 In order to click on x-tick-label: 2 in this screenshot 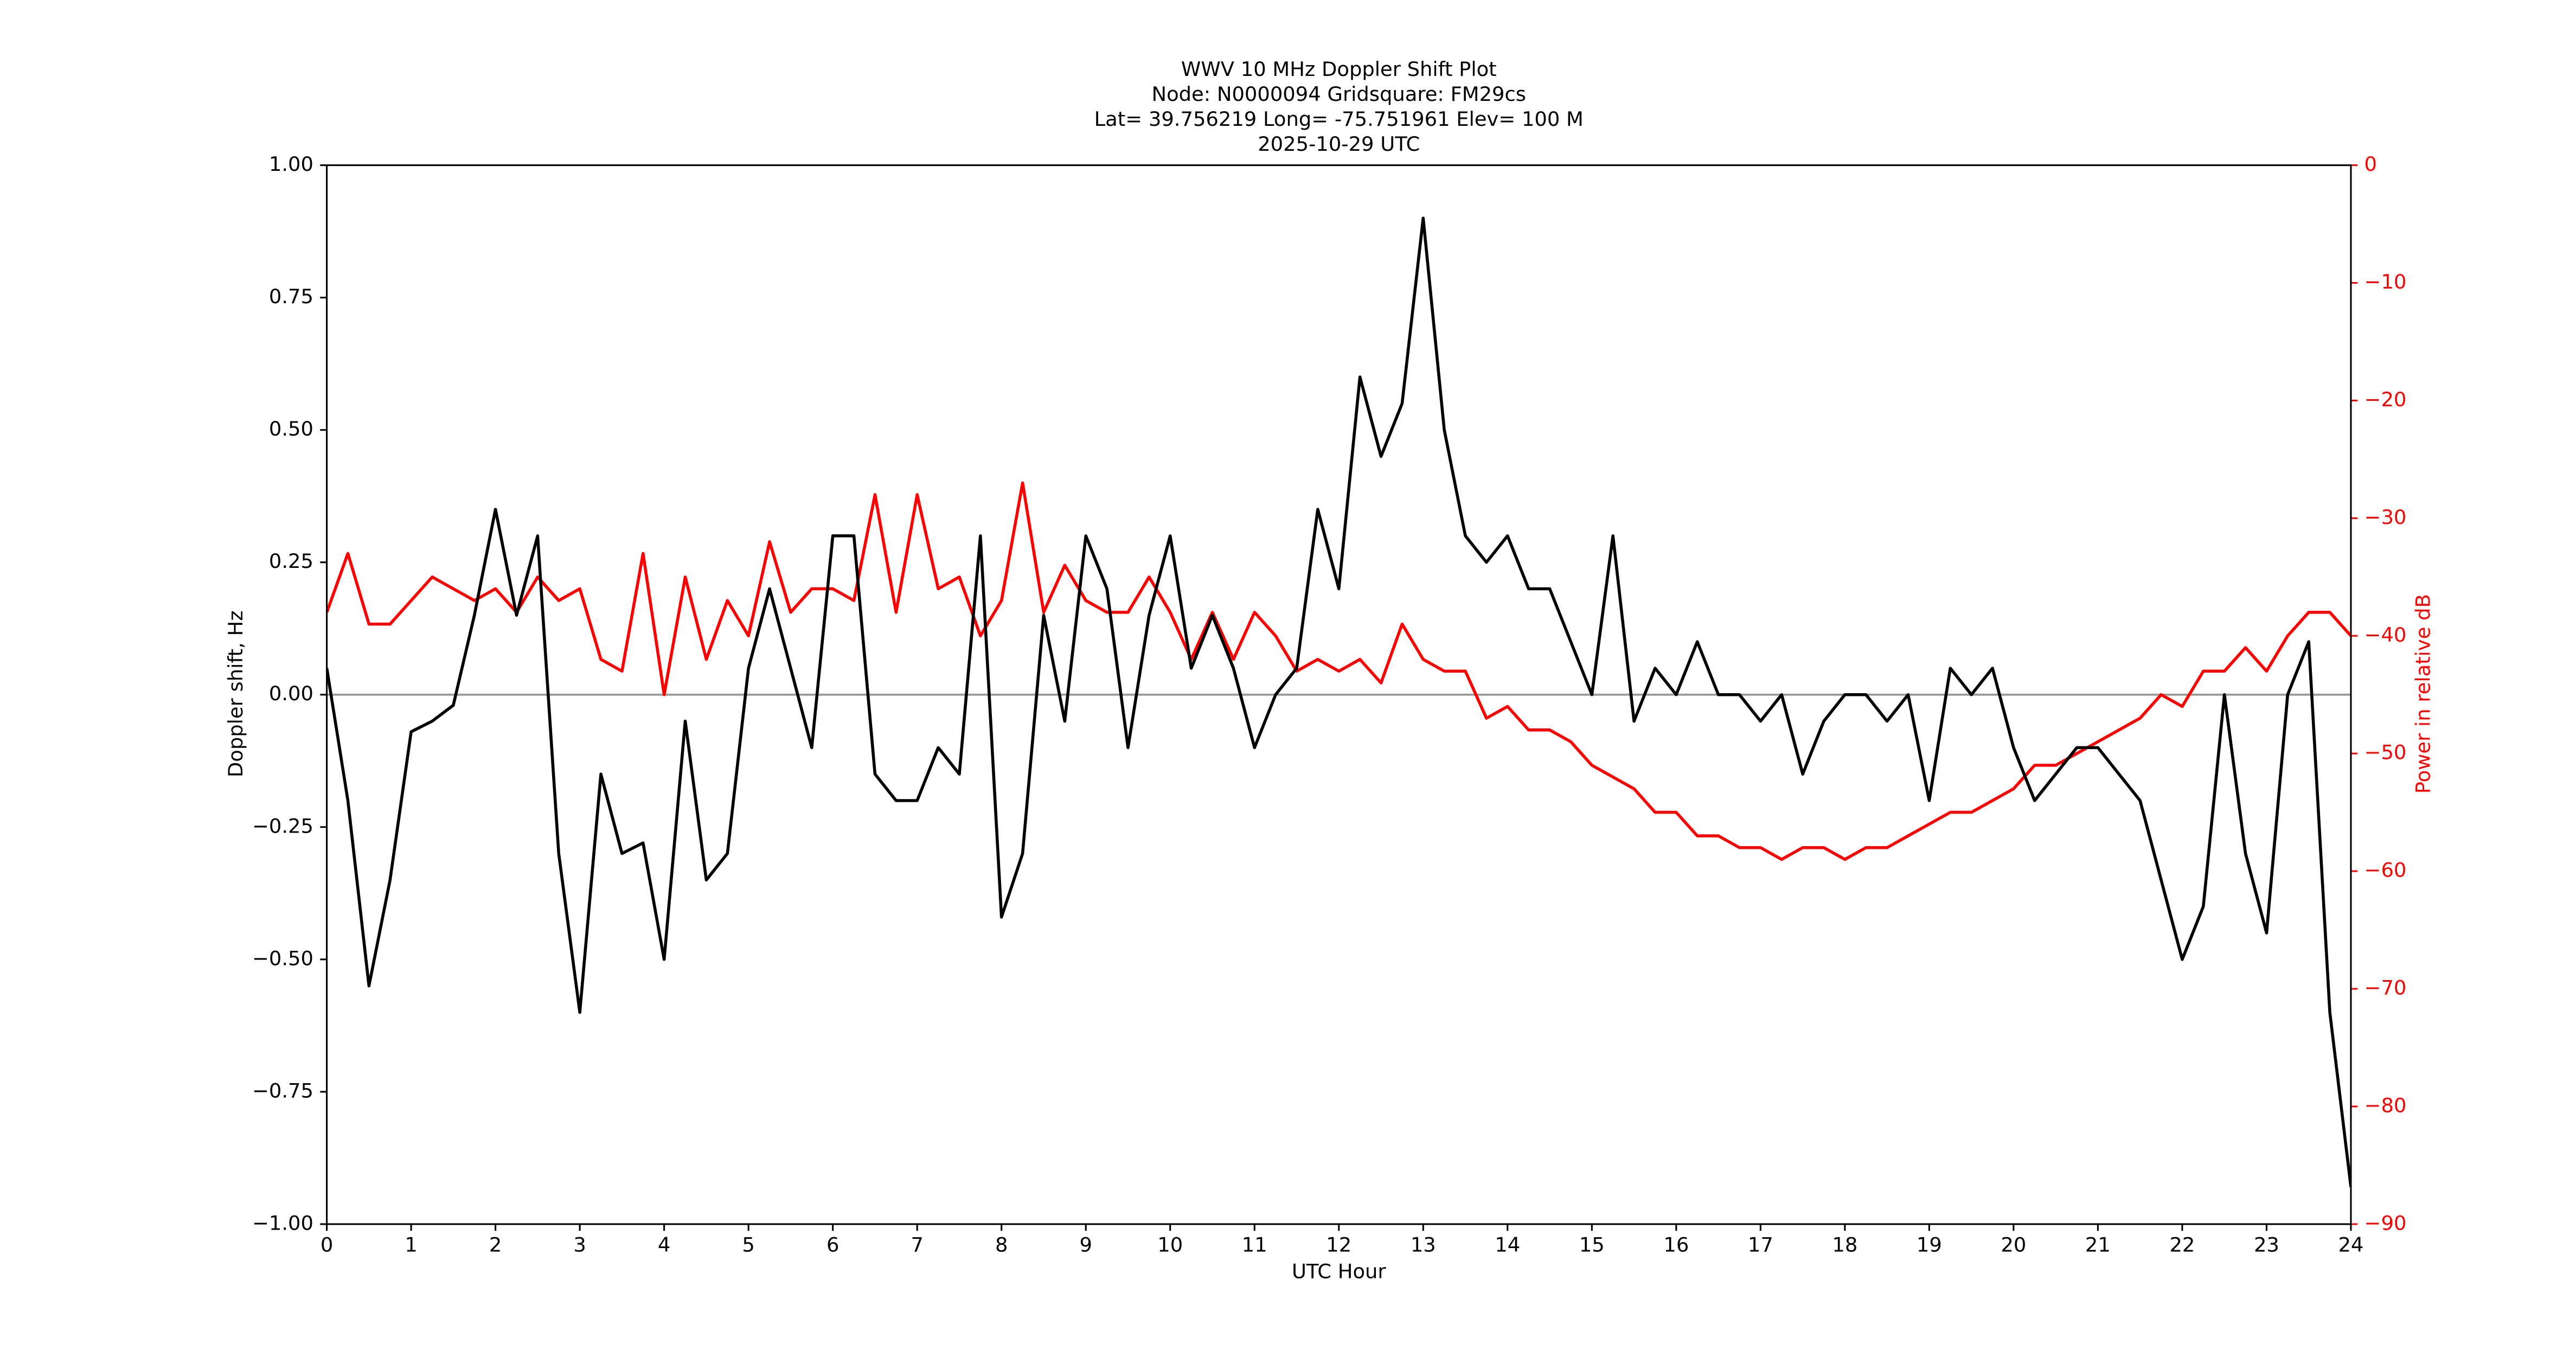, I will do `click(495, 1244)`.